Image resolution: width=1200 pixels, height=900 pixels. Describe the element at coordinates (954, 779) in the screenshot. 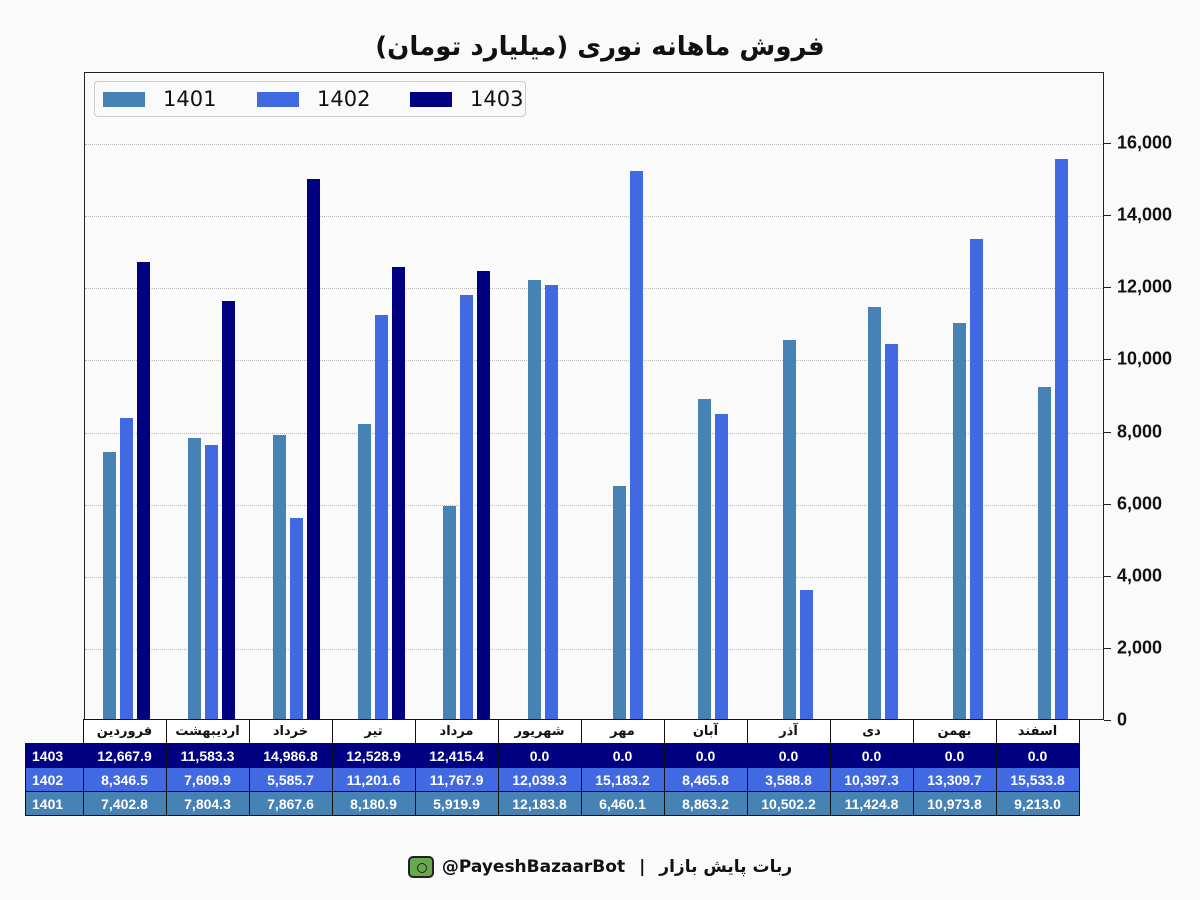

I see `table-cell: 13,309.7` at that location.